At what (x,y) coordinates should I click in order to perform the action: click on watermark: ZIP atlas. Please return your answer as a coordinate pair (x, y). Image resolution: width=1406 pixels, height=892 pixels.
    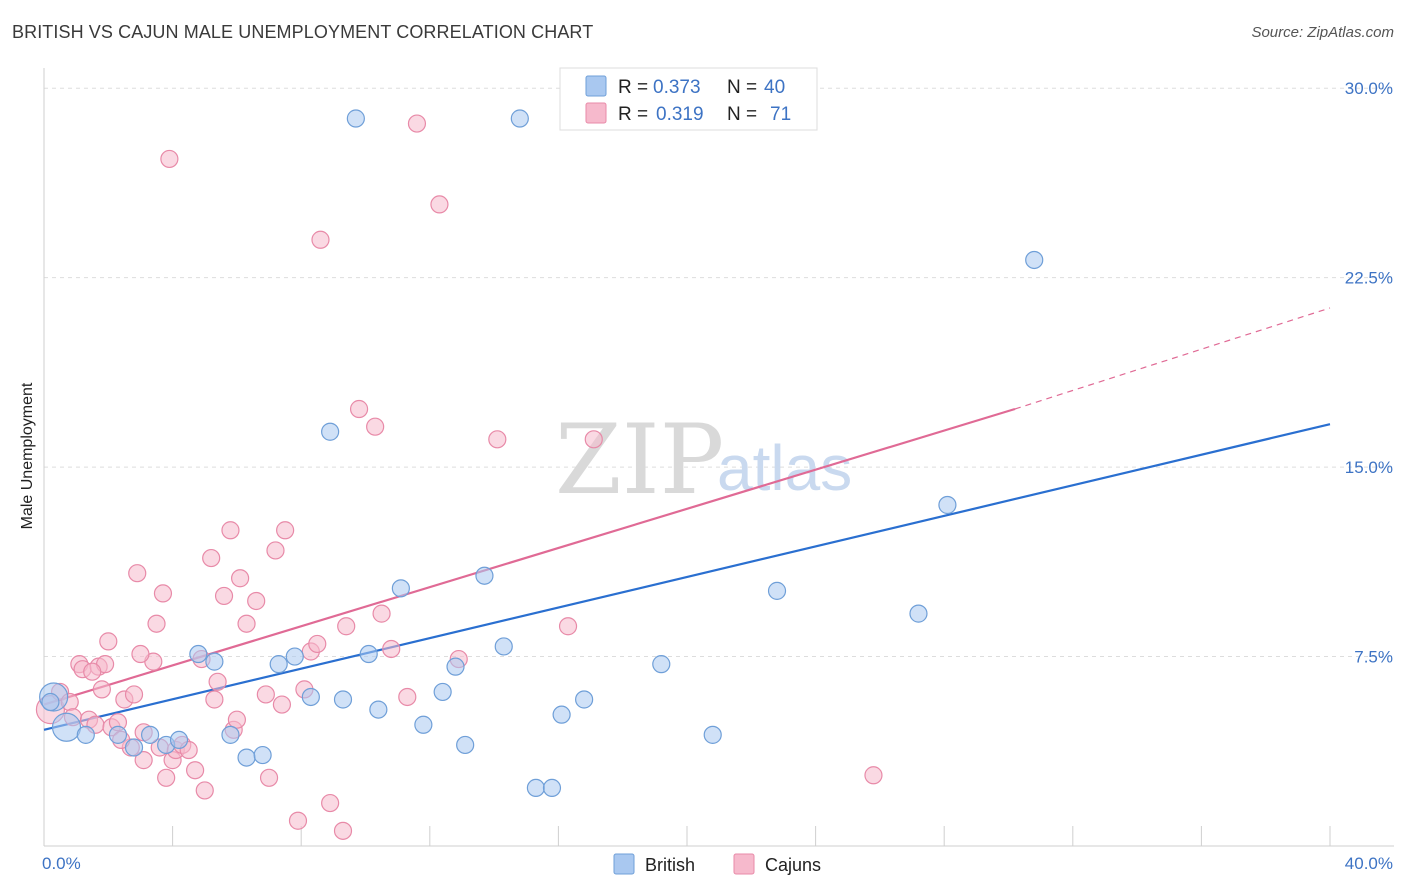
    Looking at the image, I should click on (703, 460).